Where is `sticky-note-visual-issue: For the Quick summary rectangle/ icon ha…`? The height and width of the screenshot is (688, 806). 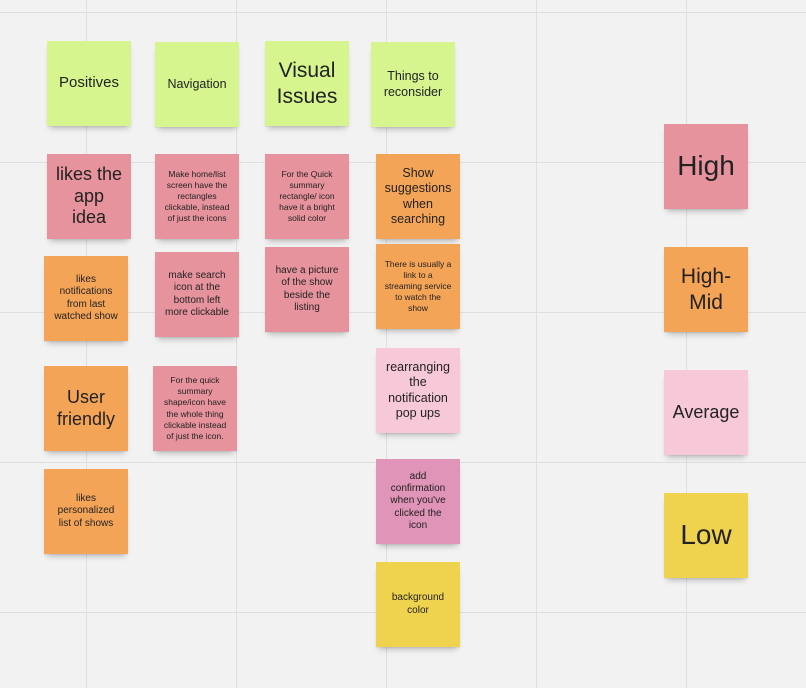
sticky-note-visual-issue: For the Quick summary rectangle/ icon ha… is located at coordinates (307, 196).